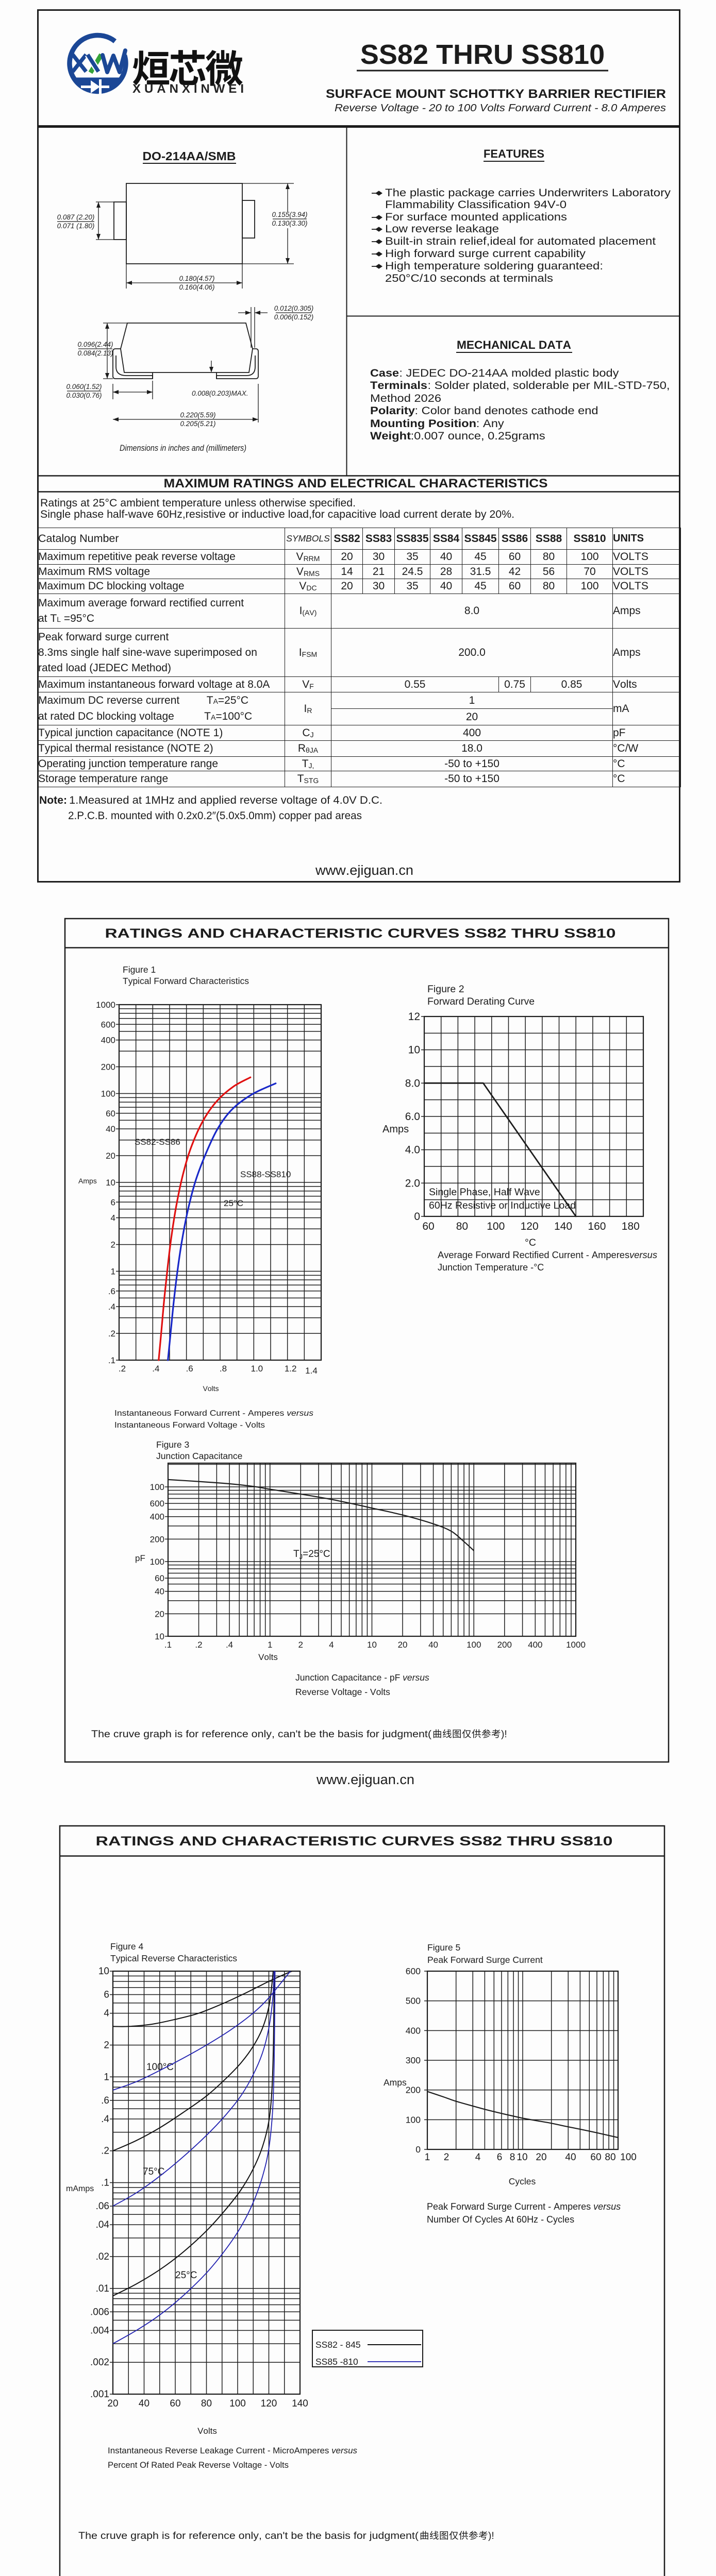 The image size is (716, 2576). What do you see at coordinates (530, 1242) in the screenshot?
I see `svg-text: °C` at bounding box center [530, 1242].